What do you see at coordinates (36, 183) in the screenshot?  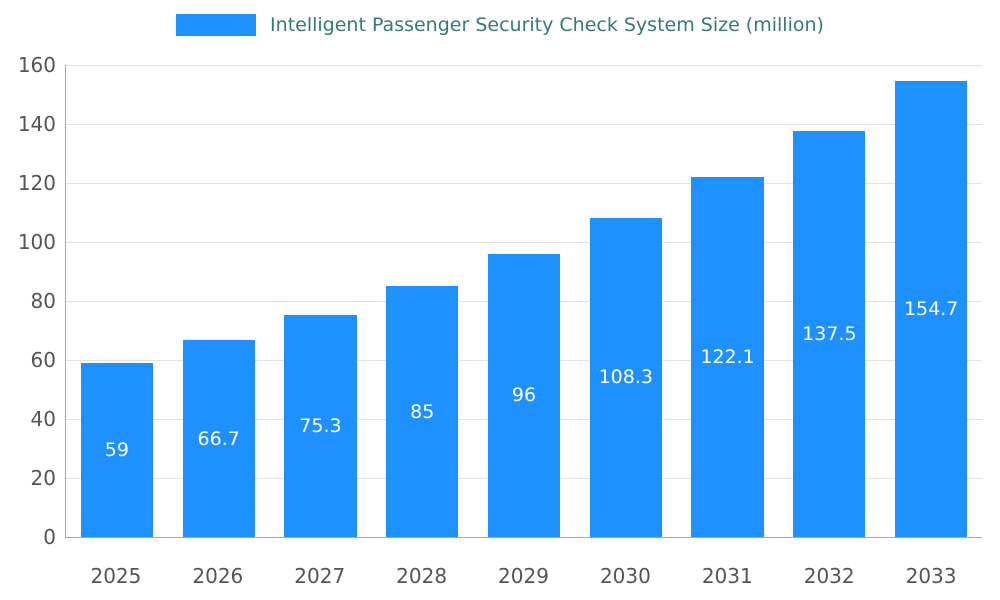 I see `y-tick-label: 120` at bounding box center [36, 183].